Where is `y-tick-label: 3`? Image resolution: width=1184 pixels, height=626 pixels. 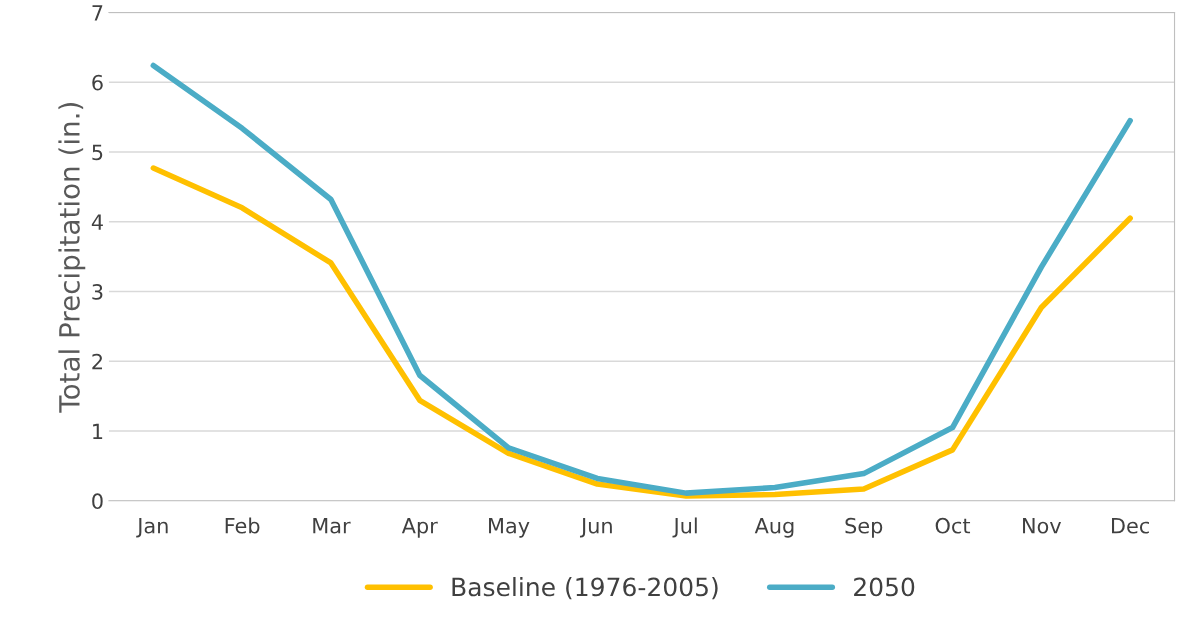
y-tick-label: 3 is located at coordinates (97, 291).